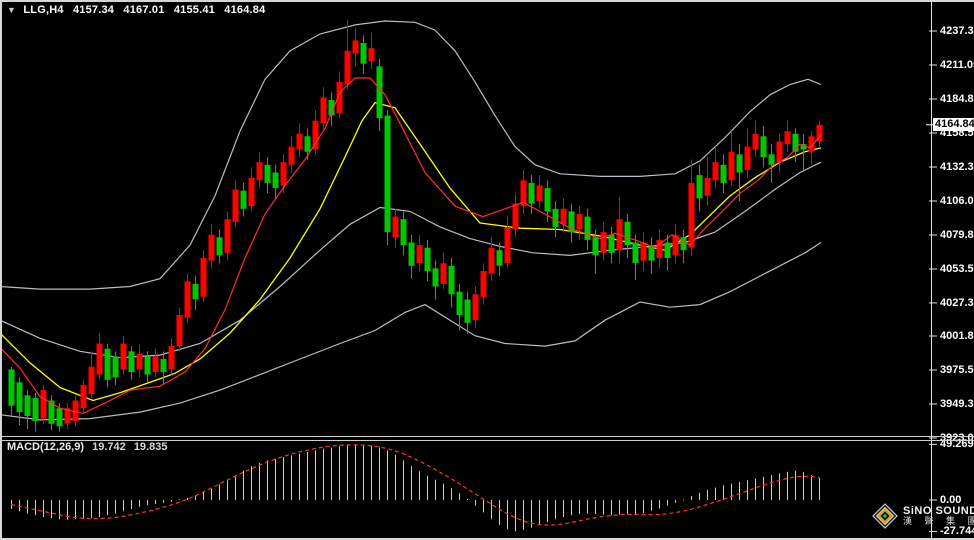 The image size is (974, 540). I want to click on macd-axis-label: 49.269, so click(957, 444).